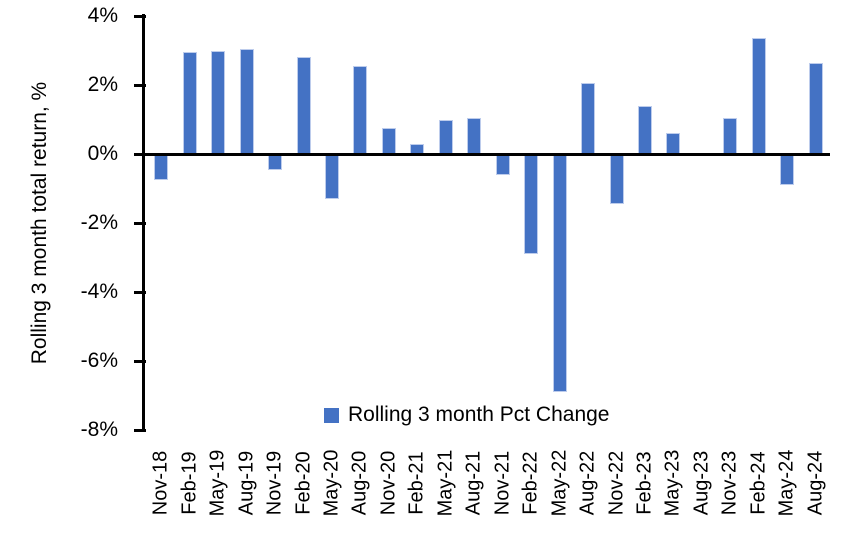  What do you see at coordinates (246, 483) in the screenshot?
I see `x-tick-label: Aug-19` at bounding box center [246, 483].